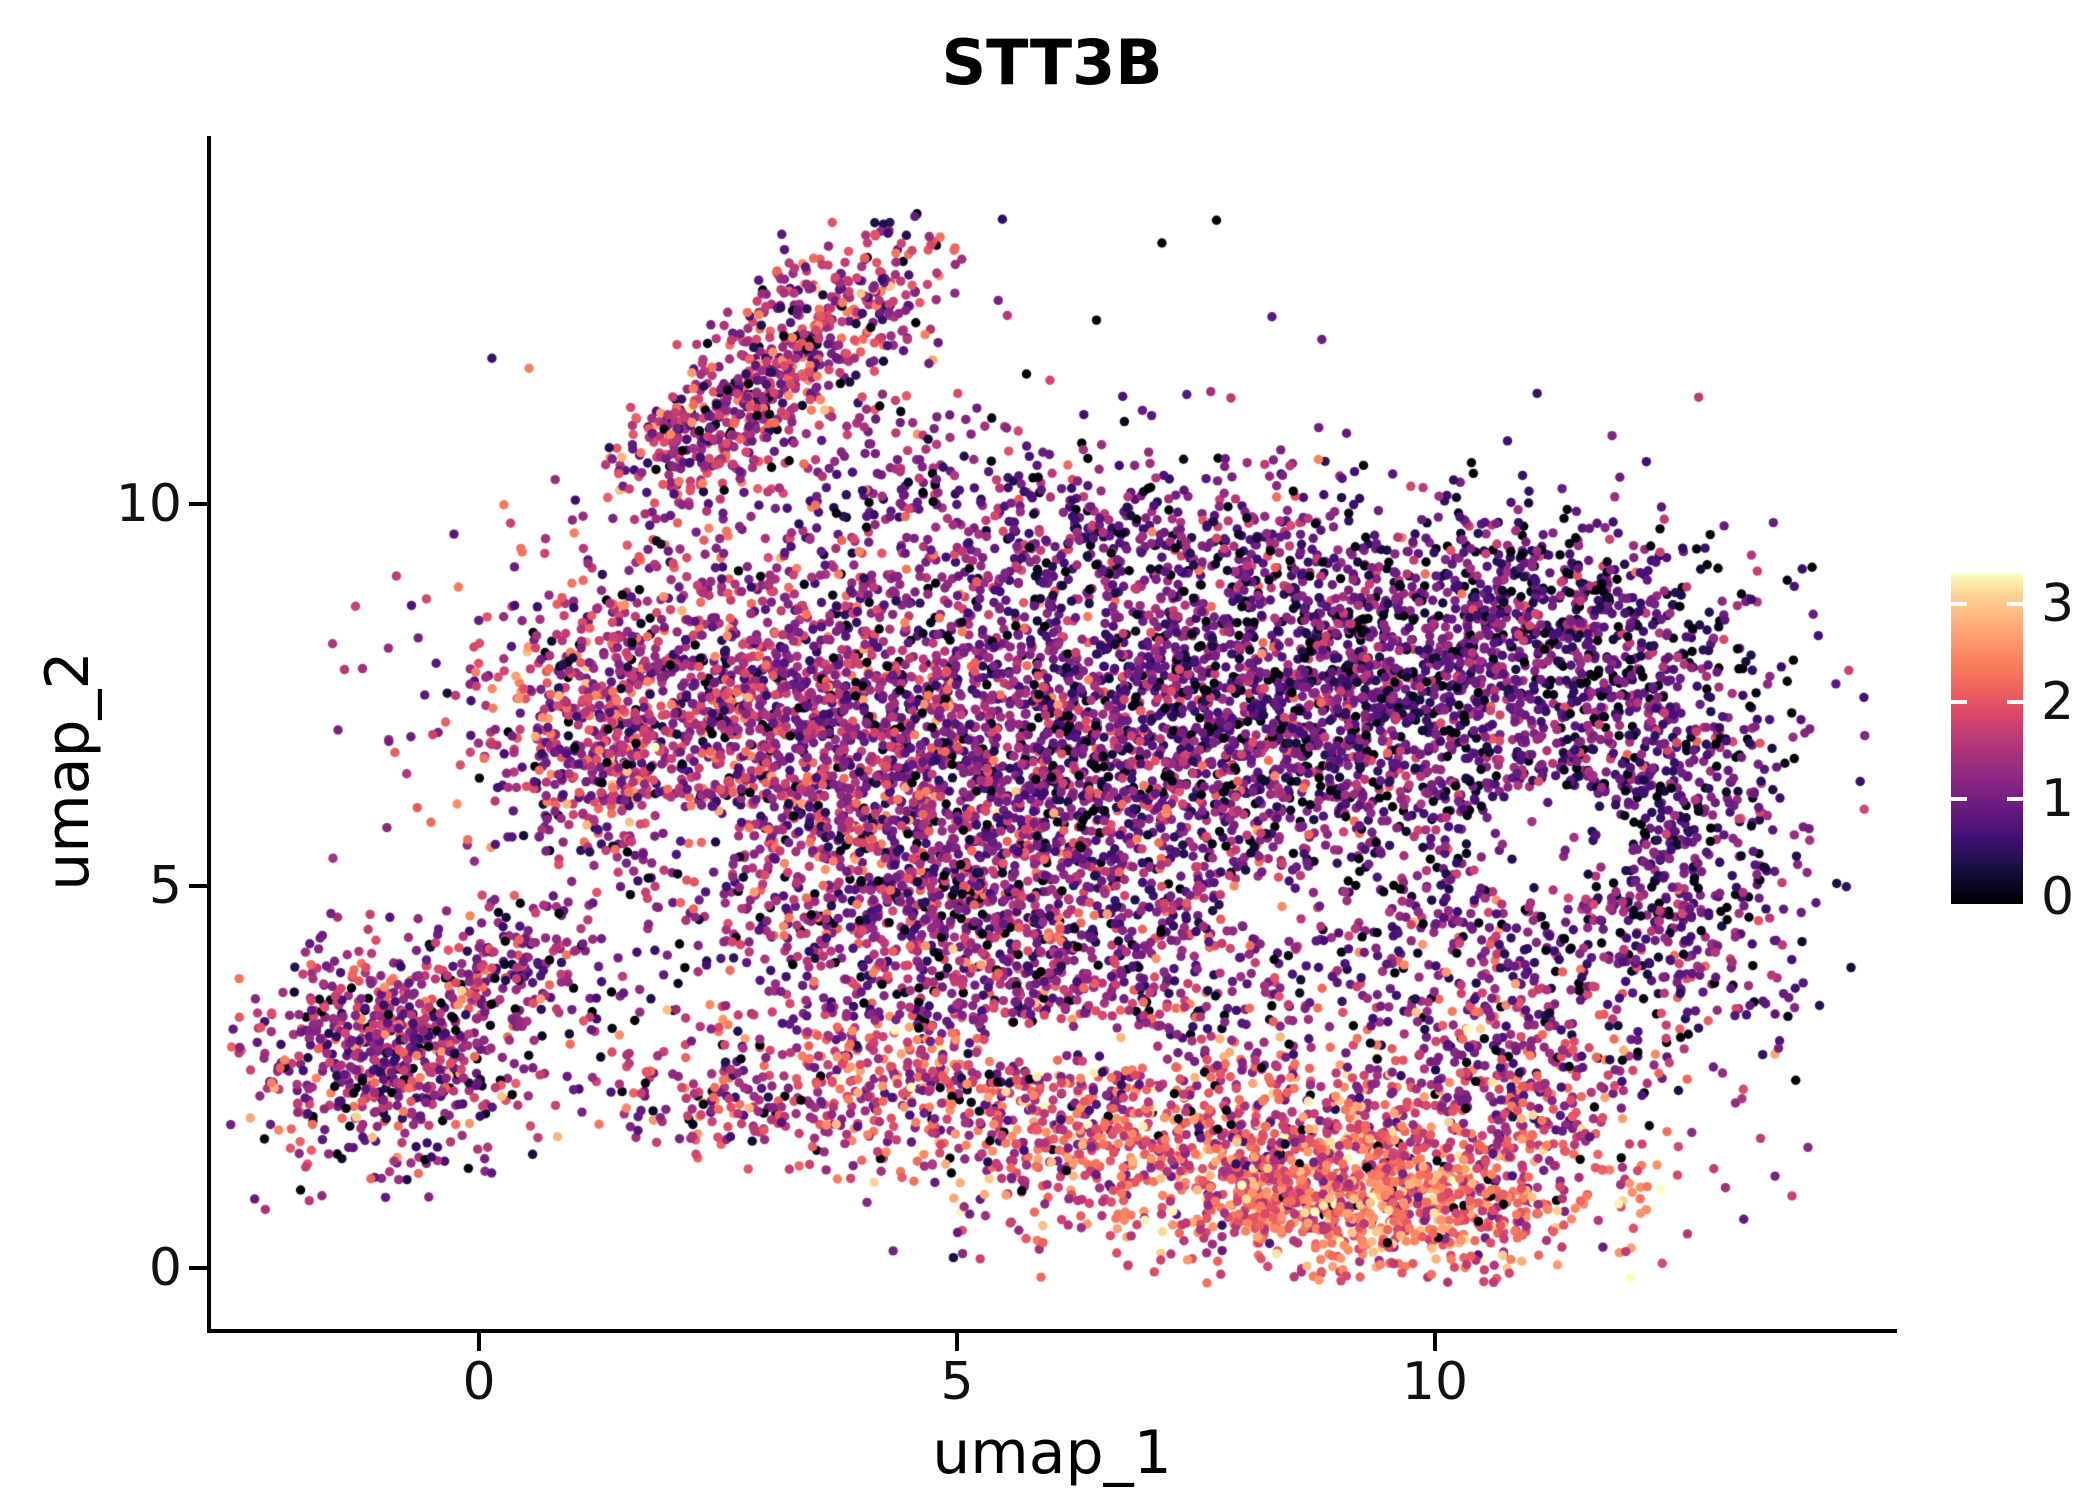  I want to click on x-axis-label: umap_1, so click(1052, 1453).